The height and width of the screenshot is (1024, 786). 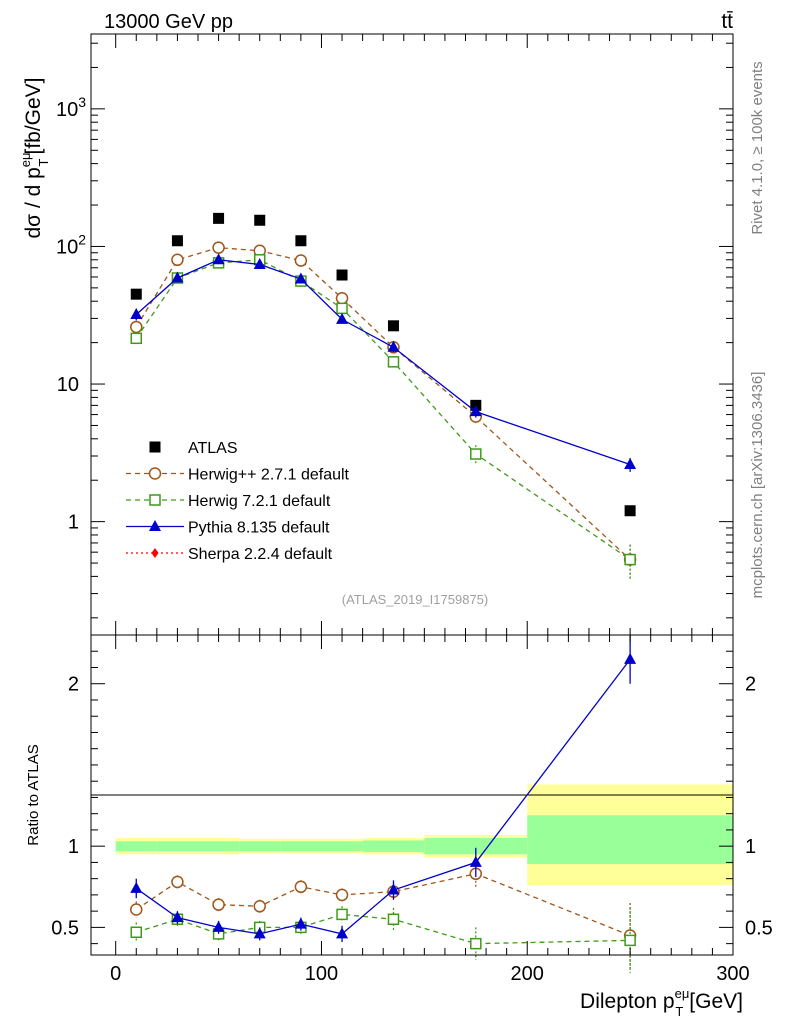 I want to click on ratio-xlabel-sup: eμ, so click(x=682, y=993).